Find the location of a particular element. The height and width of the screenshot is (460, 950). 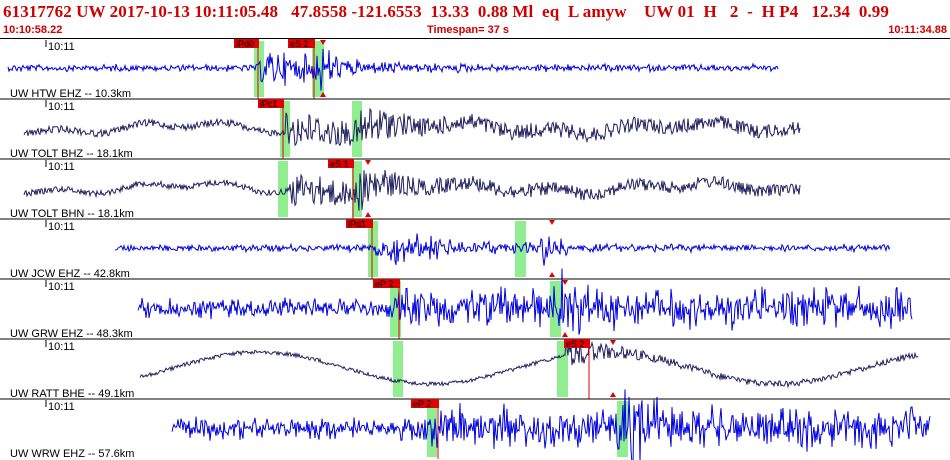

end-time: 10:11:34.88 is located at coordinates (917, 30).